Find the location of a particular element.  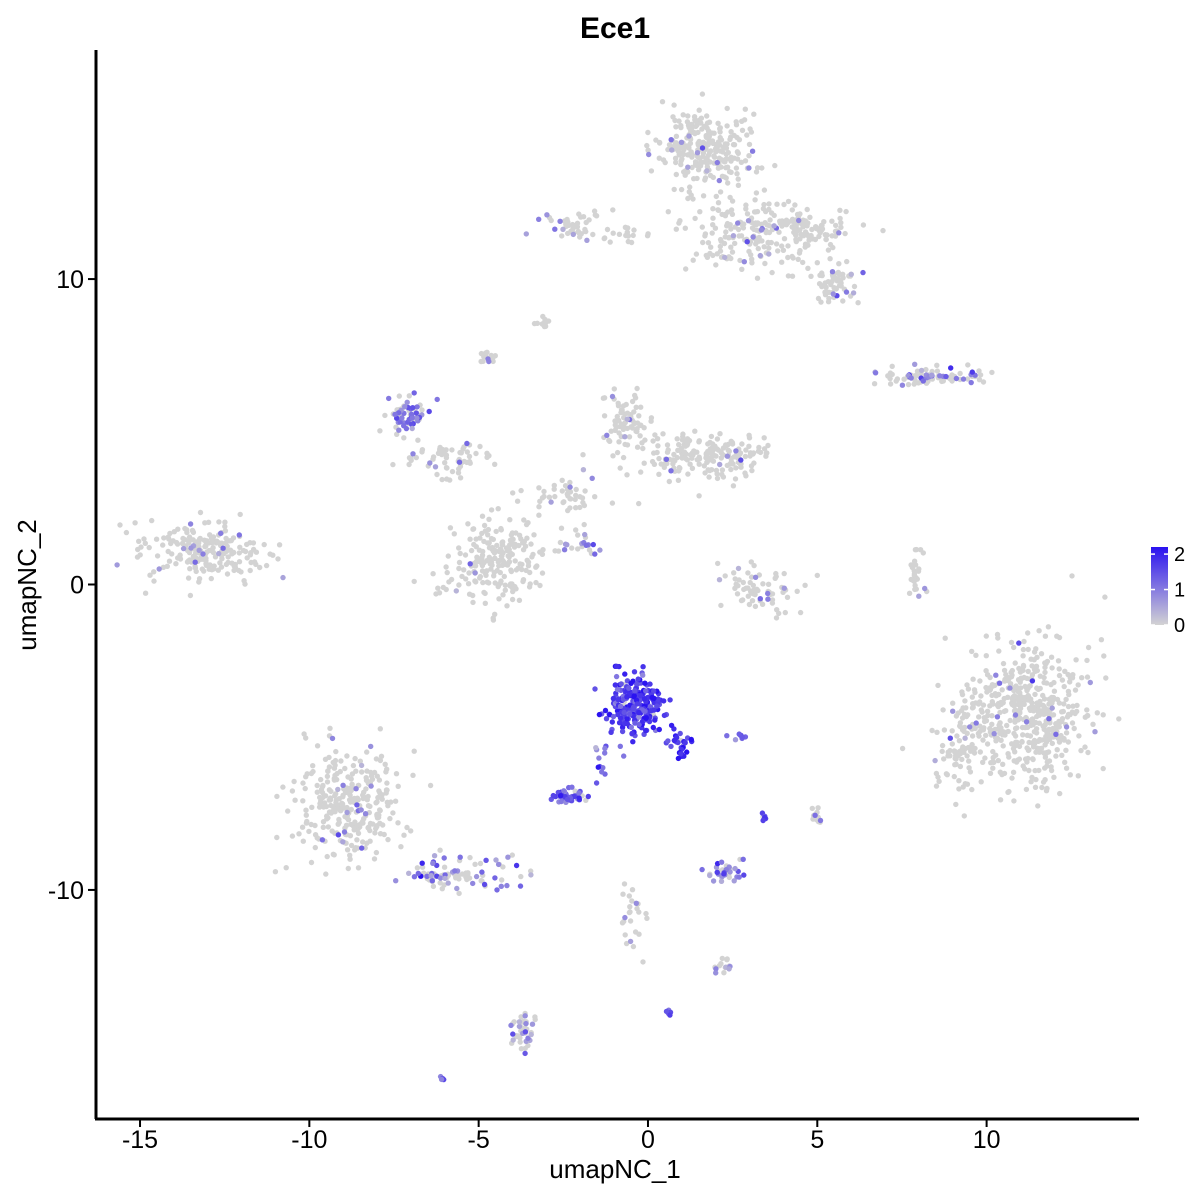

colorbar-tick-label: 0 is located at coordinates (1179, 626).